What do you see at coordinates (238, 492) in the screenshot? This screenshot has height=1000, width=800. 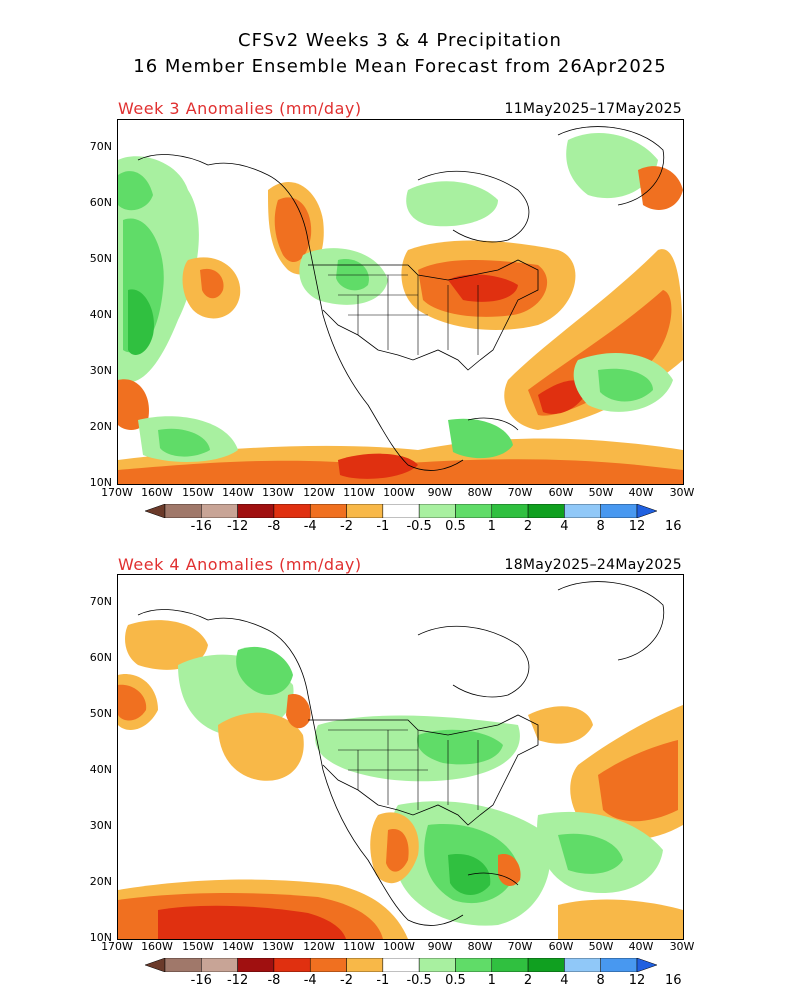 I see `week3-lon-140w: 140W` at bounding box center [238, 492].